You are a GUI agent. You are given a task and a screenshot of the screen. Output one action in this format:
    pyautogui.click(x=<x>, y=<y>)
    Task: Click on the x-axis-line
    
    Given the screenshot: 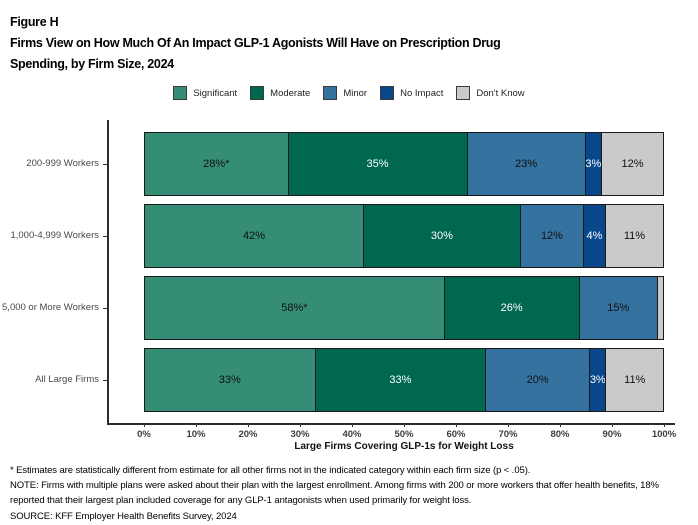 What is the action you would take?
    pyautogui.click(x=391, y=424)
    